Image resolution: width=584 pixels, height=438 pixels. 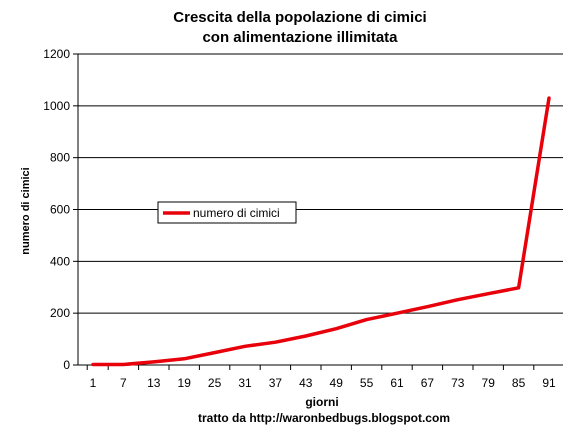 What do you see at coordinates (397, 383) in the screenshot?
I see `x-tick-label: 61` at bounding box center [397, 383].